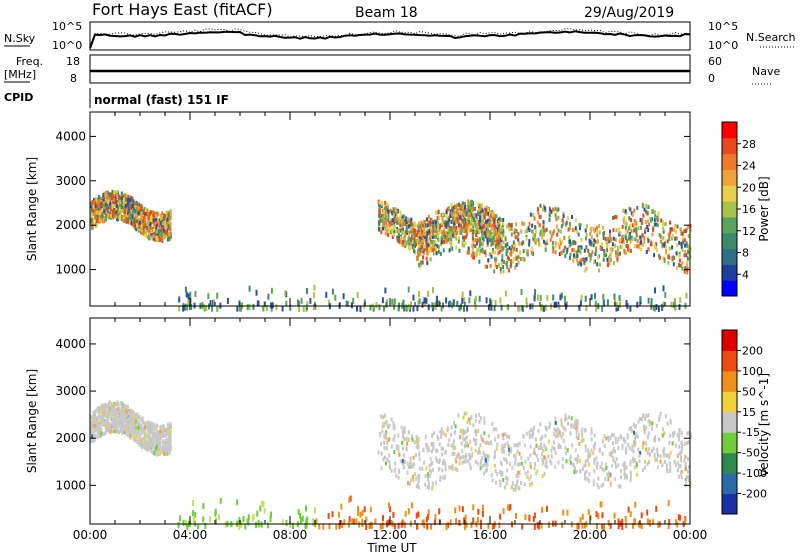  I want to click on n-sky-tick-top: 10^5, so click(67, 26).